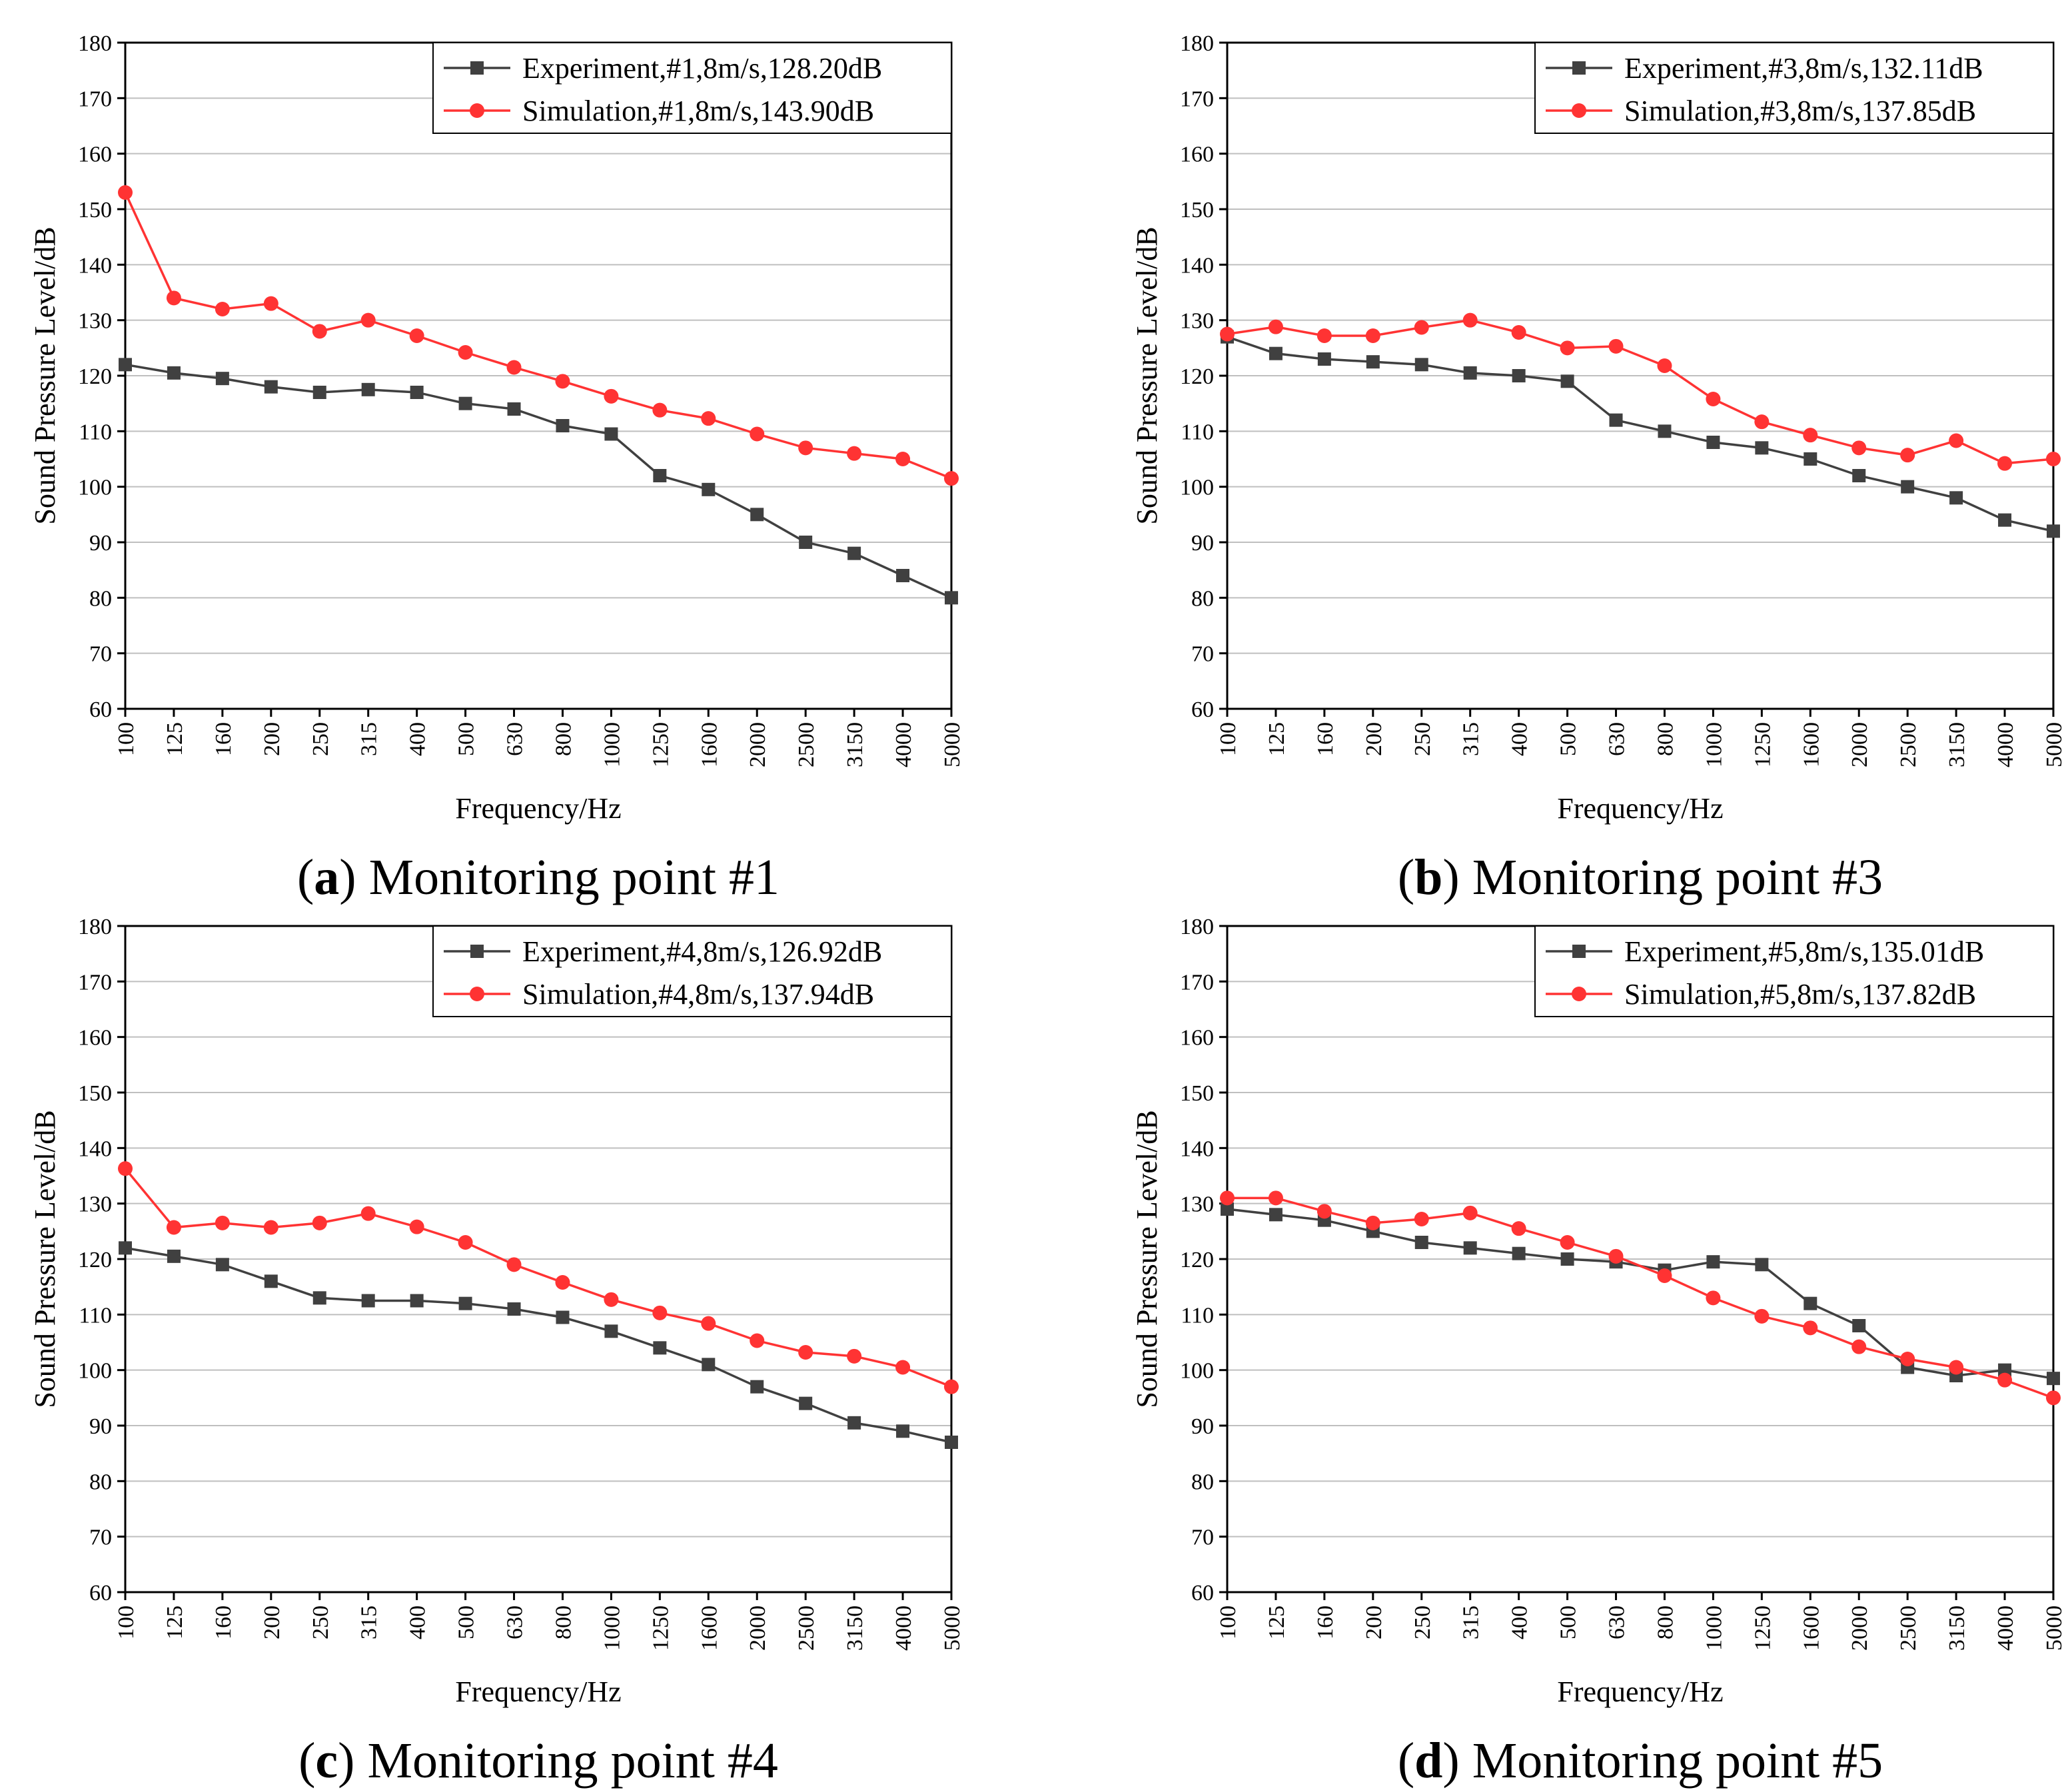  I want to click on x-tick-label: 100, so click(1228, 1622).